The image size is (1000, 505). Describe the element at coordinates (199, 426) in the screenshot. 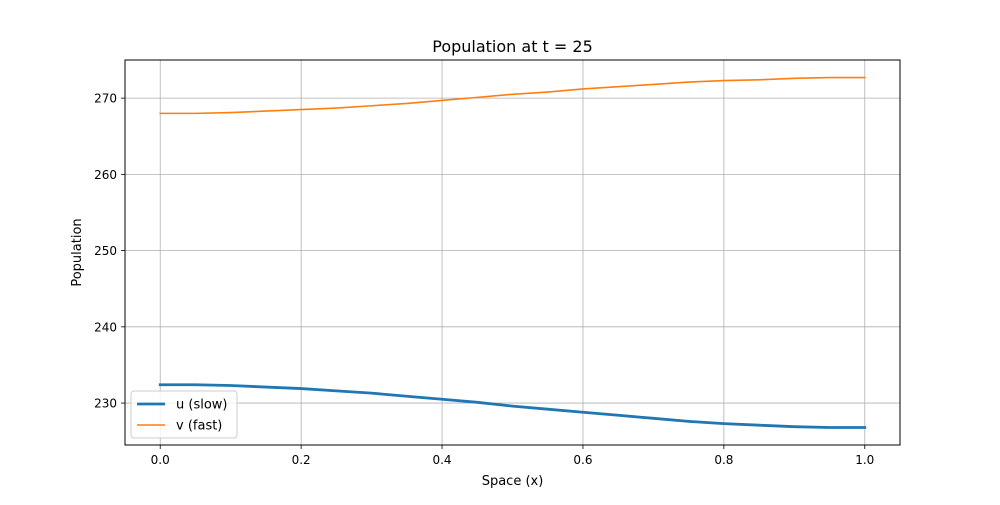

I see `legend-label-v: v (fast)` at that location.